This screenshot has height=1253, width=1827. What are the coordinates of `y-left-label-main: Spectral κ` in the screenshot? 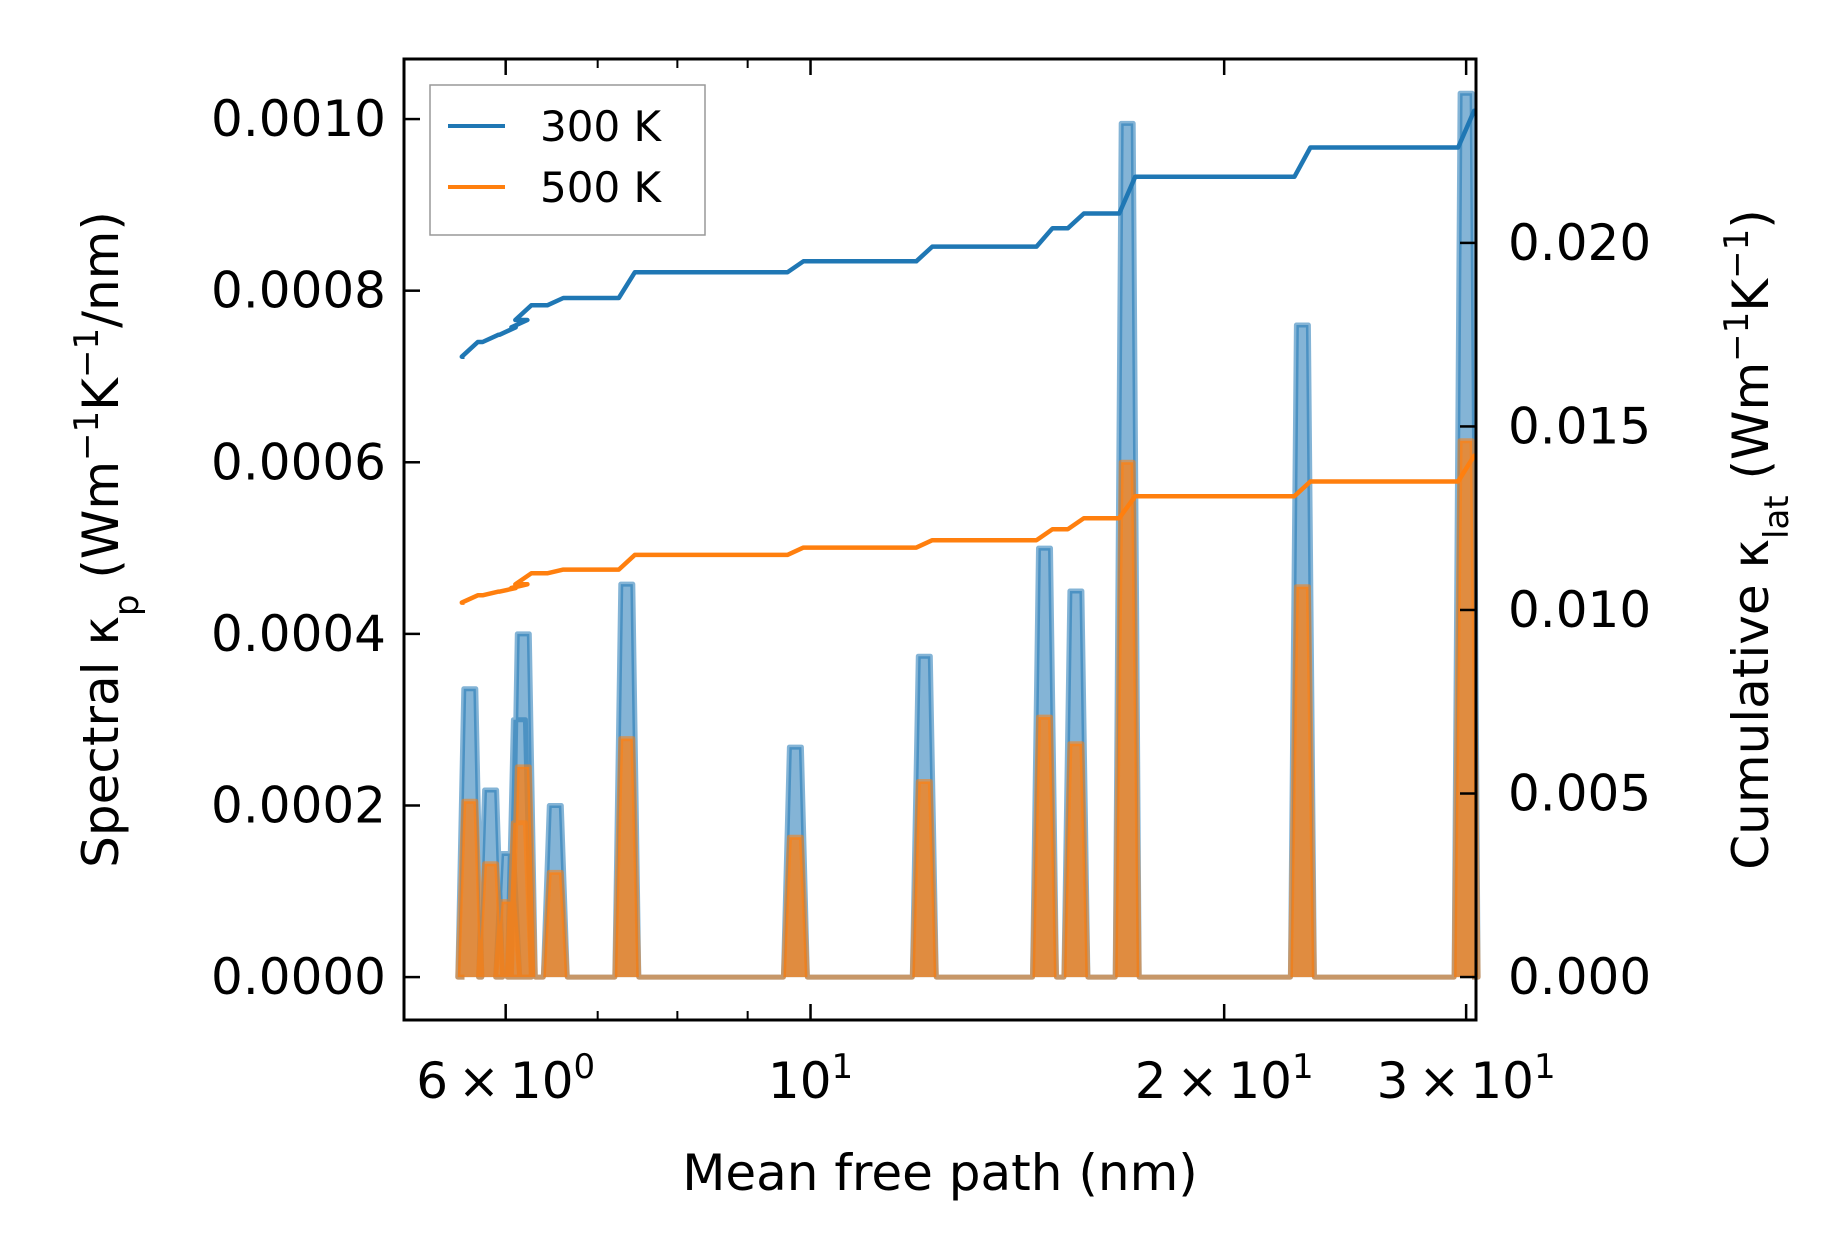 It's located at (101, 742).